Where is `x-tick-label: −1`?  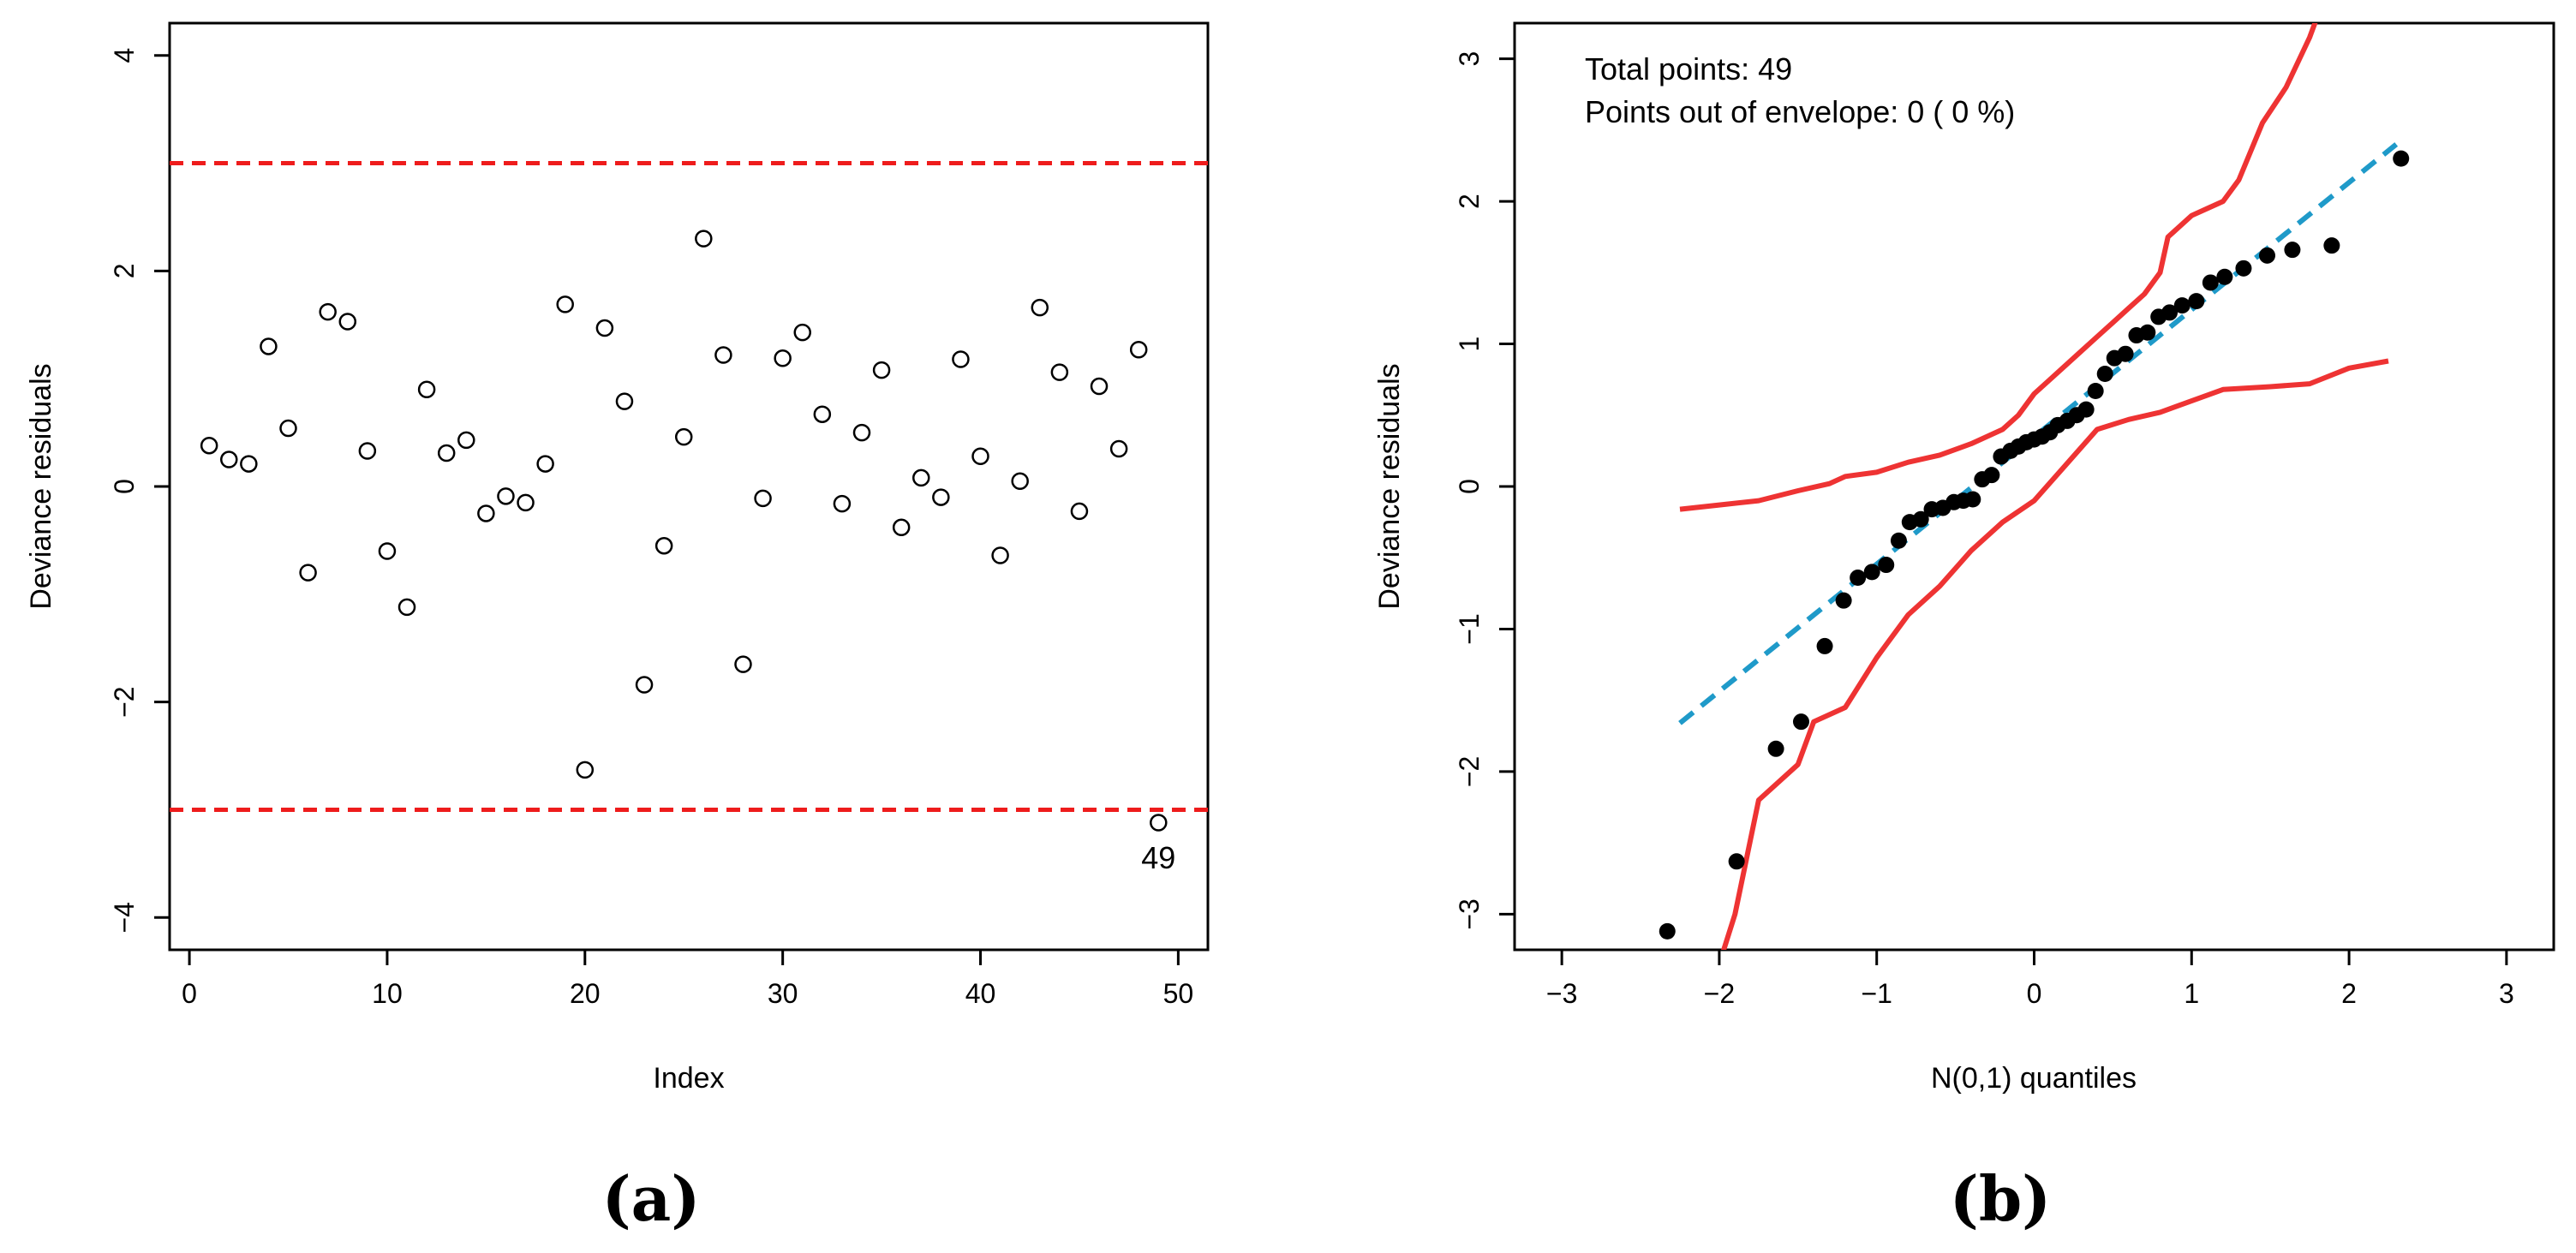 x-tick-label: −1 is located at coordinates (1877, 993).